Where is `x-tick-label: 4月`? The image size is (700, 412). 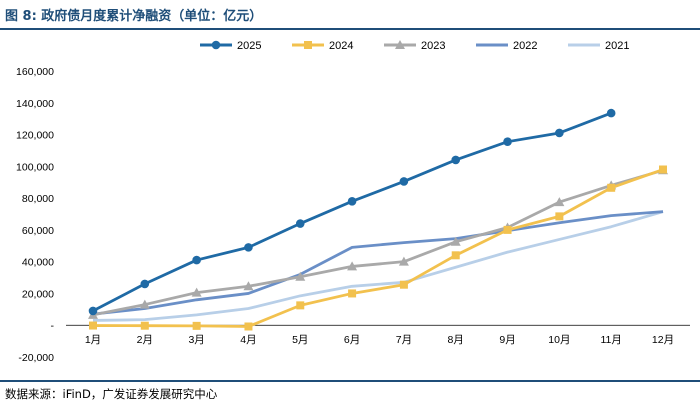
x-tick-label: 4月 is located at coordinates (248, 340).